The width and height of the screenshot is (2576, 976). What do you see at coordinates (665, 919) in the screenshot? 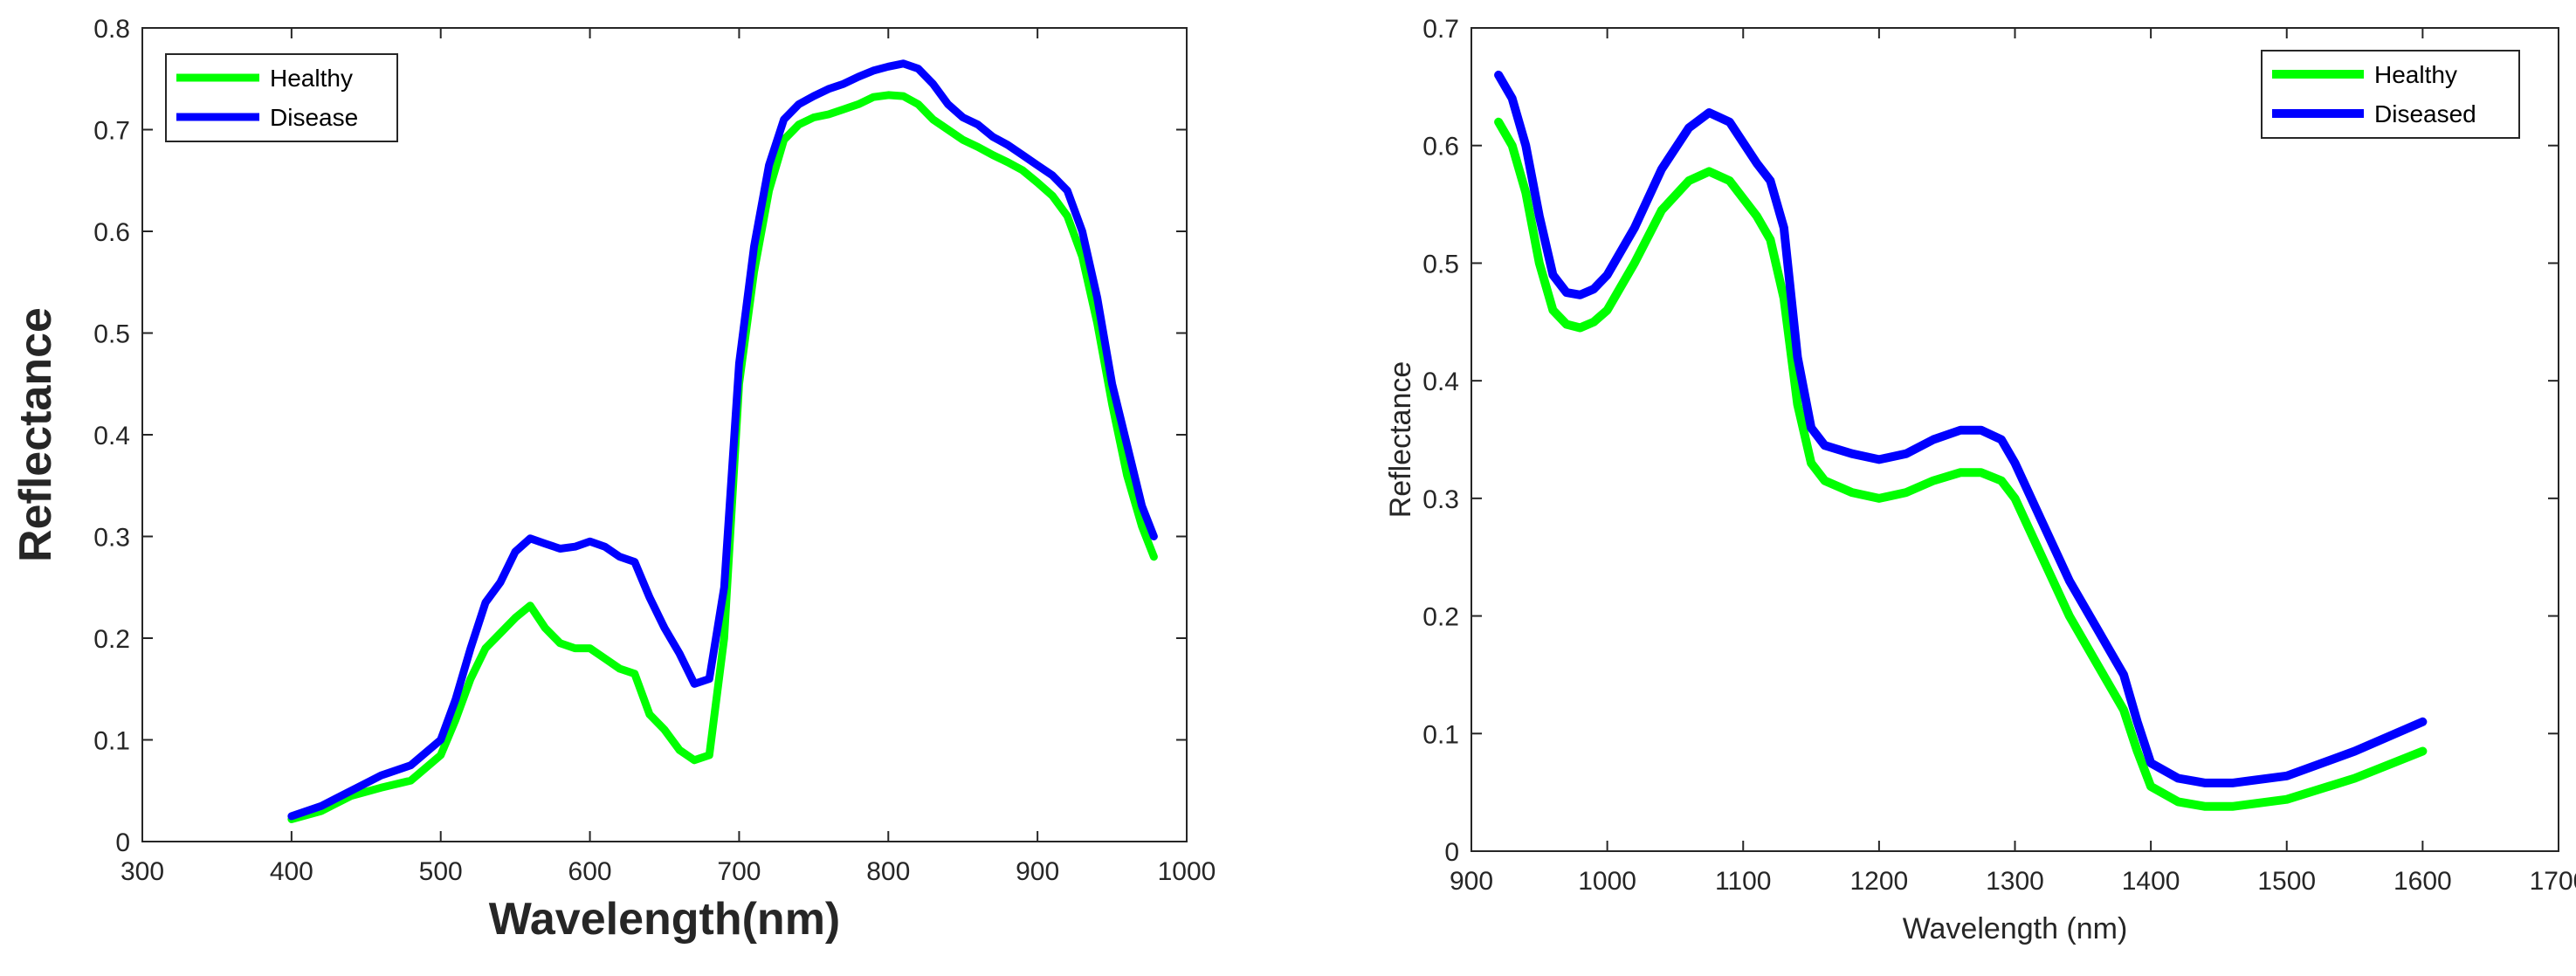
I see `x-axis-title: Wavelength(nm)` at bounding box center [665, 919].